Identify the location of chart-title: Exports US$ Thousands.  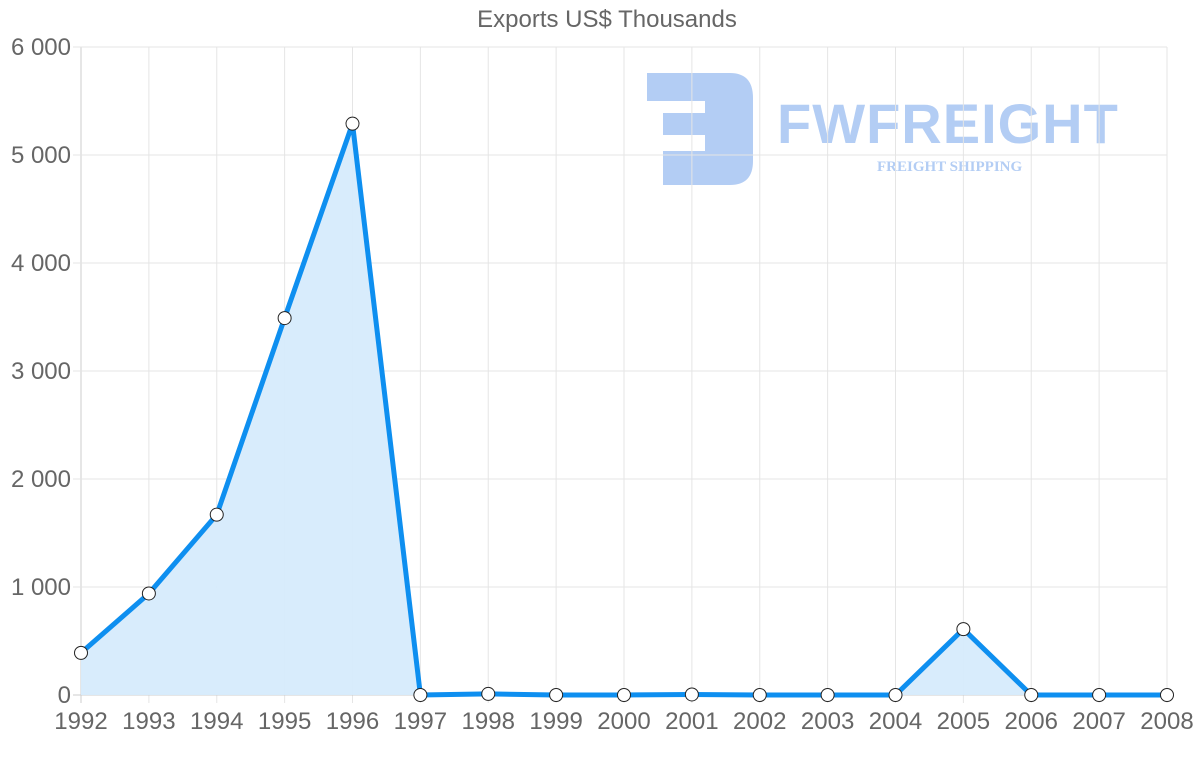
(607, 19).